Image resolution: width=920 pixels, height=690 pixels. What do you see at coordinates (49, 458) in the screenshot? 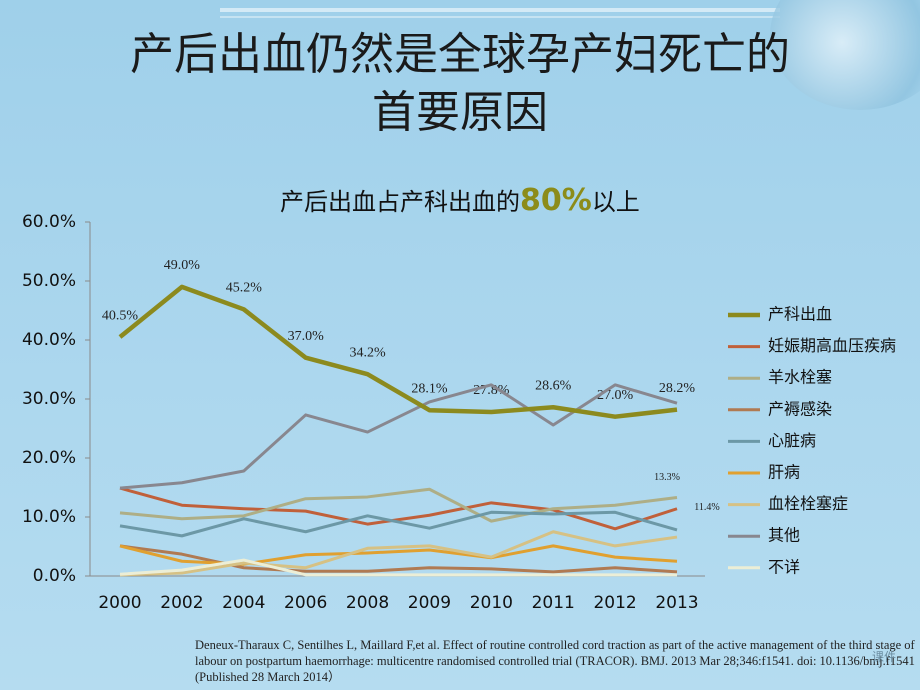
I see `y-tick-label: 20.0%` at bounding box center [49, 458].